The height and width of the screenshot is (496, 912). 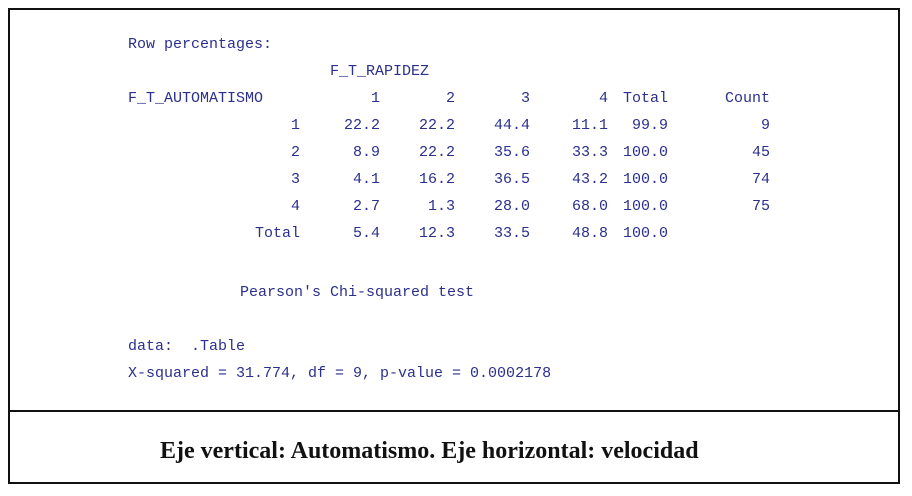 I want to click on table-cell: 16.2, so click(x=436, y=179).